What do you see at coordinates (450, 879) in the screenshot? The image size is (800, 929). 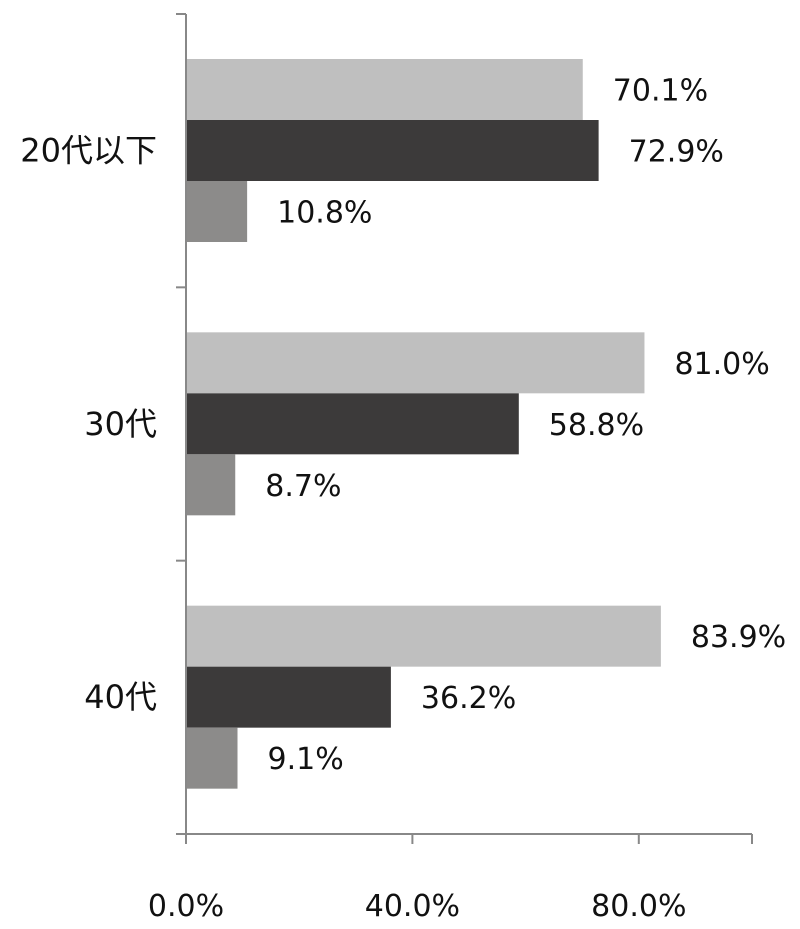 I see `x-ticks-layer: 0.0% 40.0% 80.0%` at bounding box center [450, 879].